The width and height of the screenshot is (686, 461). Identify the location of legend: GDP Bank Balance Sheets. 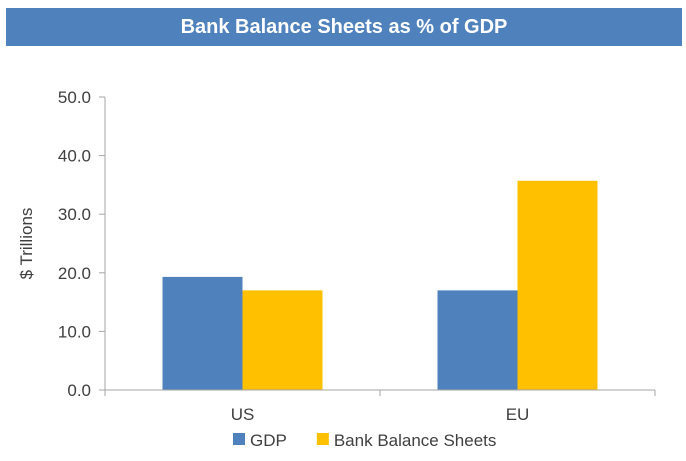
(364, 440).